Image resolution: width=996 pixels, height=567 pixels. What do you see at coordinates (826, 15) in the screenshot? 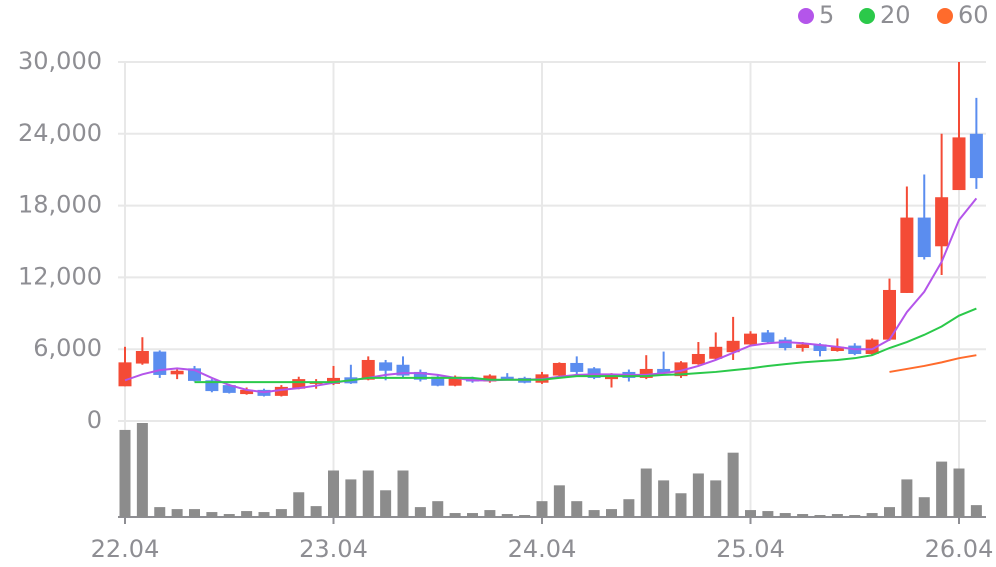
I see `legend-label: 5` at bounding box center [826, 15].